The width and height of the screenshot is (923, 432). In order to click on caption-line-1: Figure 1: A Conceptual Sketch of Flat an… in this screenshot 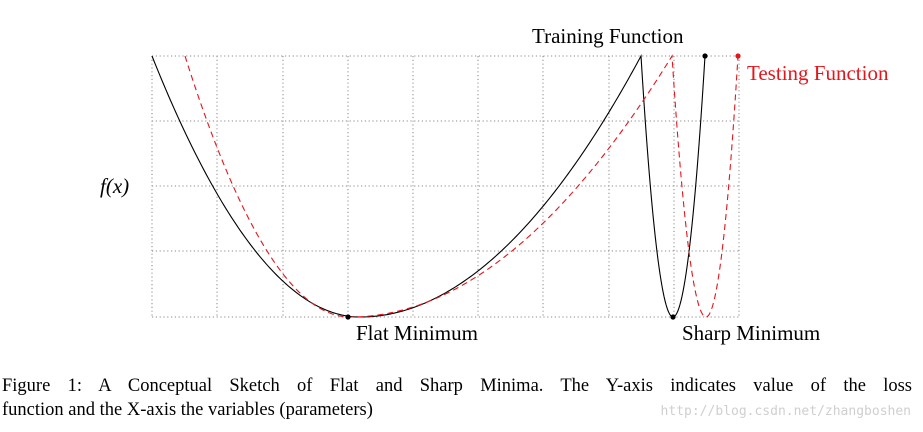, I will do `click(457, 386)`.